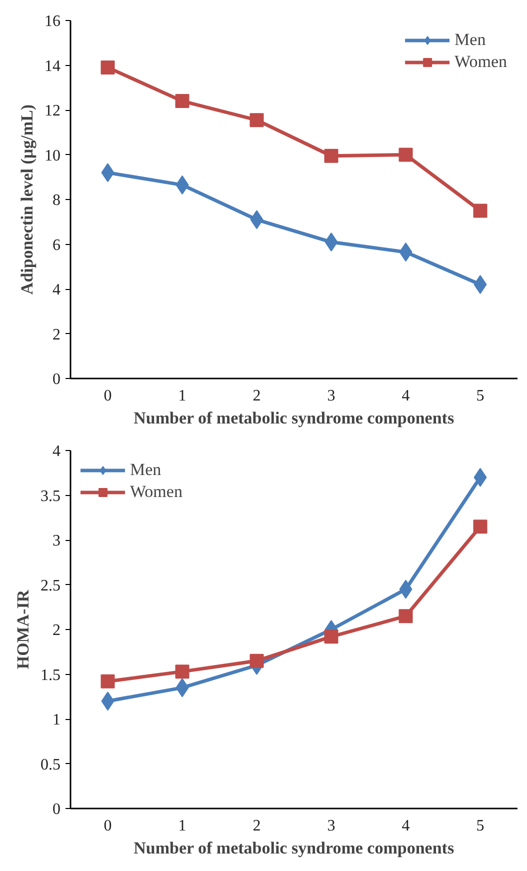  Describe the element at coordinates (50, 675) in the screenshot. I see `y-tick-label: 1.5` at that location.